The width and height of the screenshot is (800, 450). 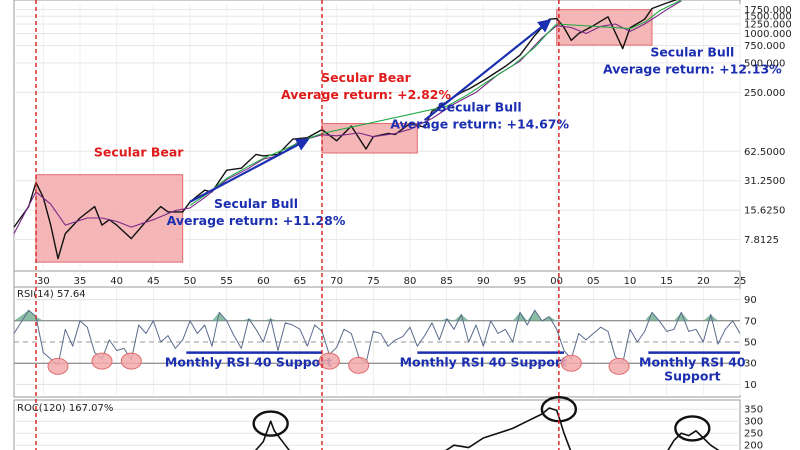 I want to click on price-y-tick-label: 1750.000, so click(x=768, y=10).